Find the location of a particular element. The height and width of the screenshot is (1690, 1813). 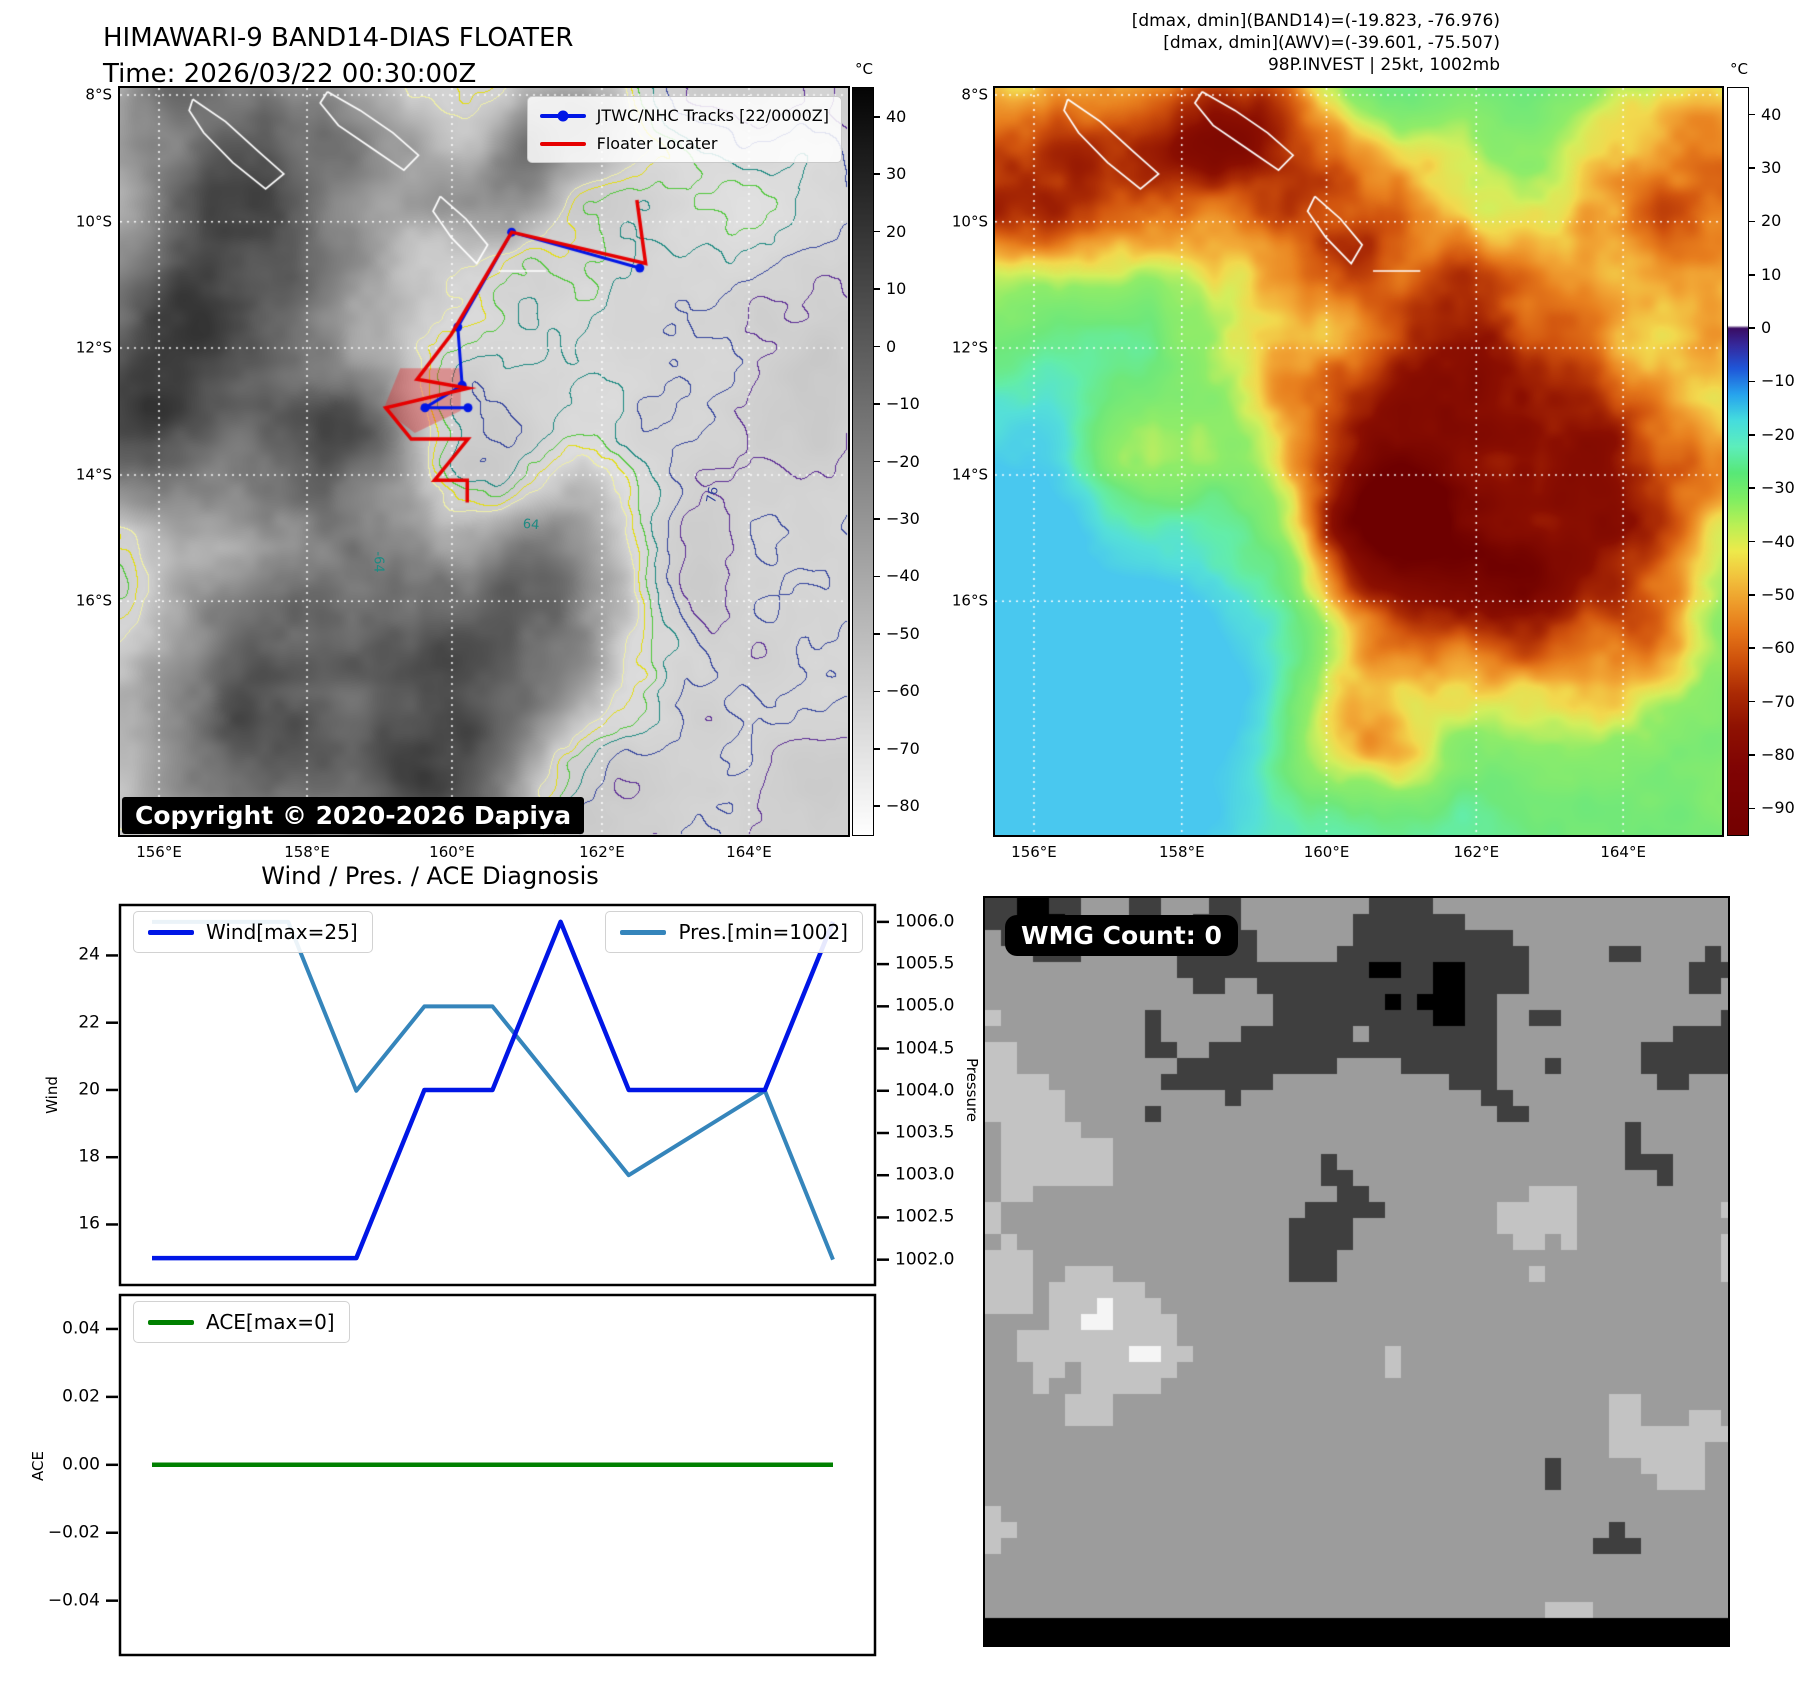

colorbar-tick-label: 30 is located at coordinates (896, 174).